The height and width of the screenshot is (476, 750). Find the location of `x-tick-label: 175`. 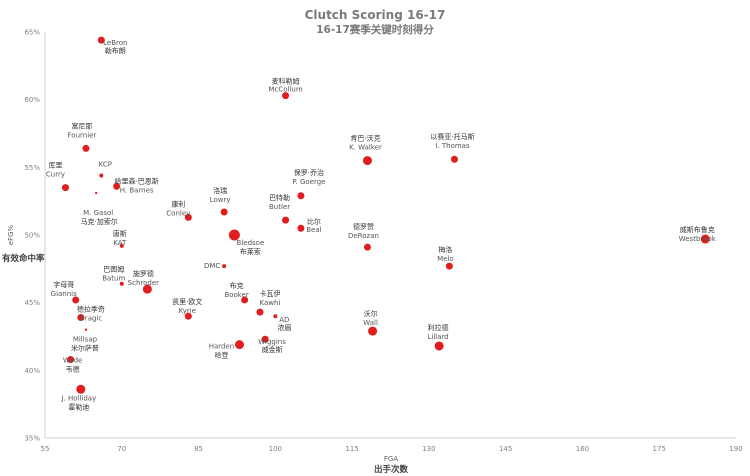

x-tick-label: 175 is located at coordinates (659, 449).